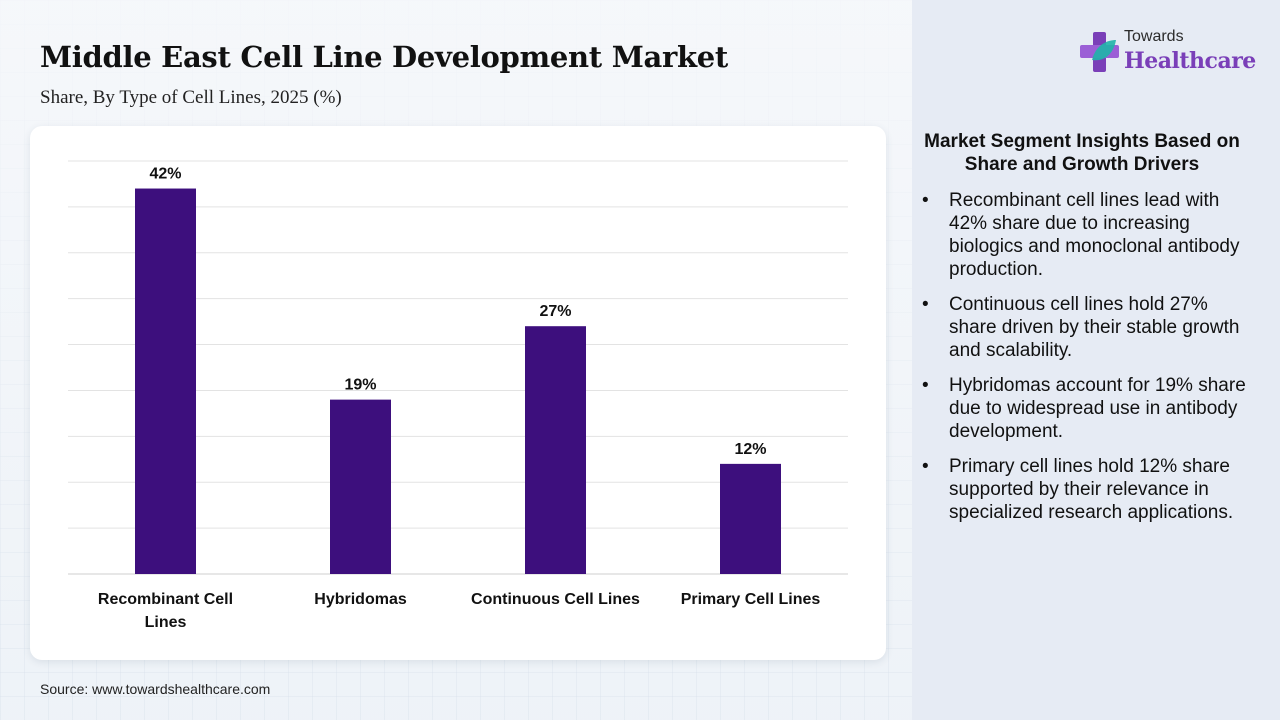 The height and width of the screenshot is (720, 1280). What do you see at coordinates (360, 385) in the screenshot?
I see `data-label: 19%` at bounding box center [360, 385].